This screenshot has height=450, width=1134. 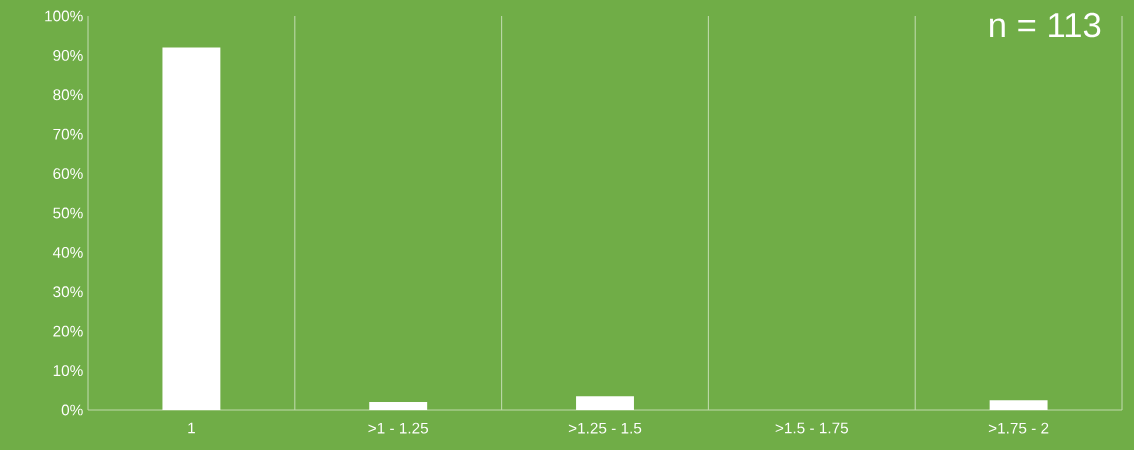 I want to click on y-tick-label: 40%, so click(x=67, y=252).